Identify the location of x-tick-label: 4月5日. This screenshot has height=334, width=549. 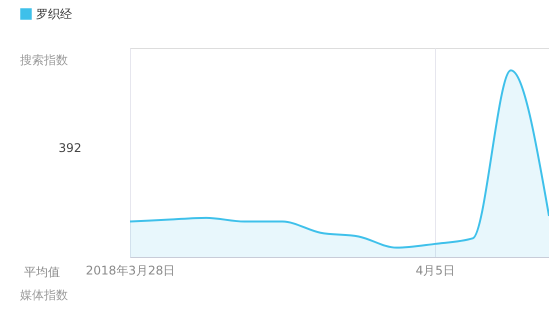
(435, 271).